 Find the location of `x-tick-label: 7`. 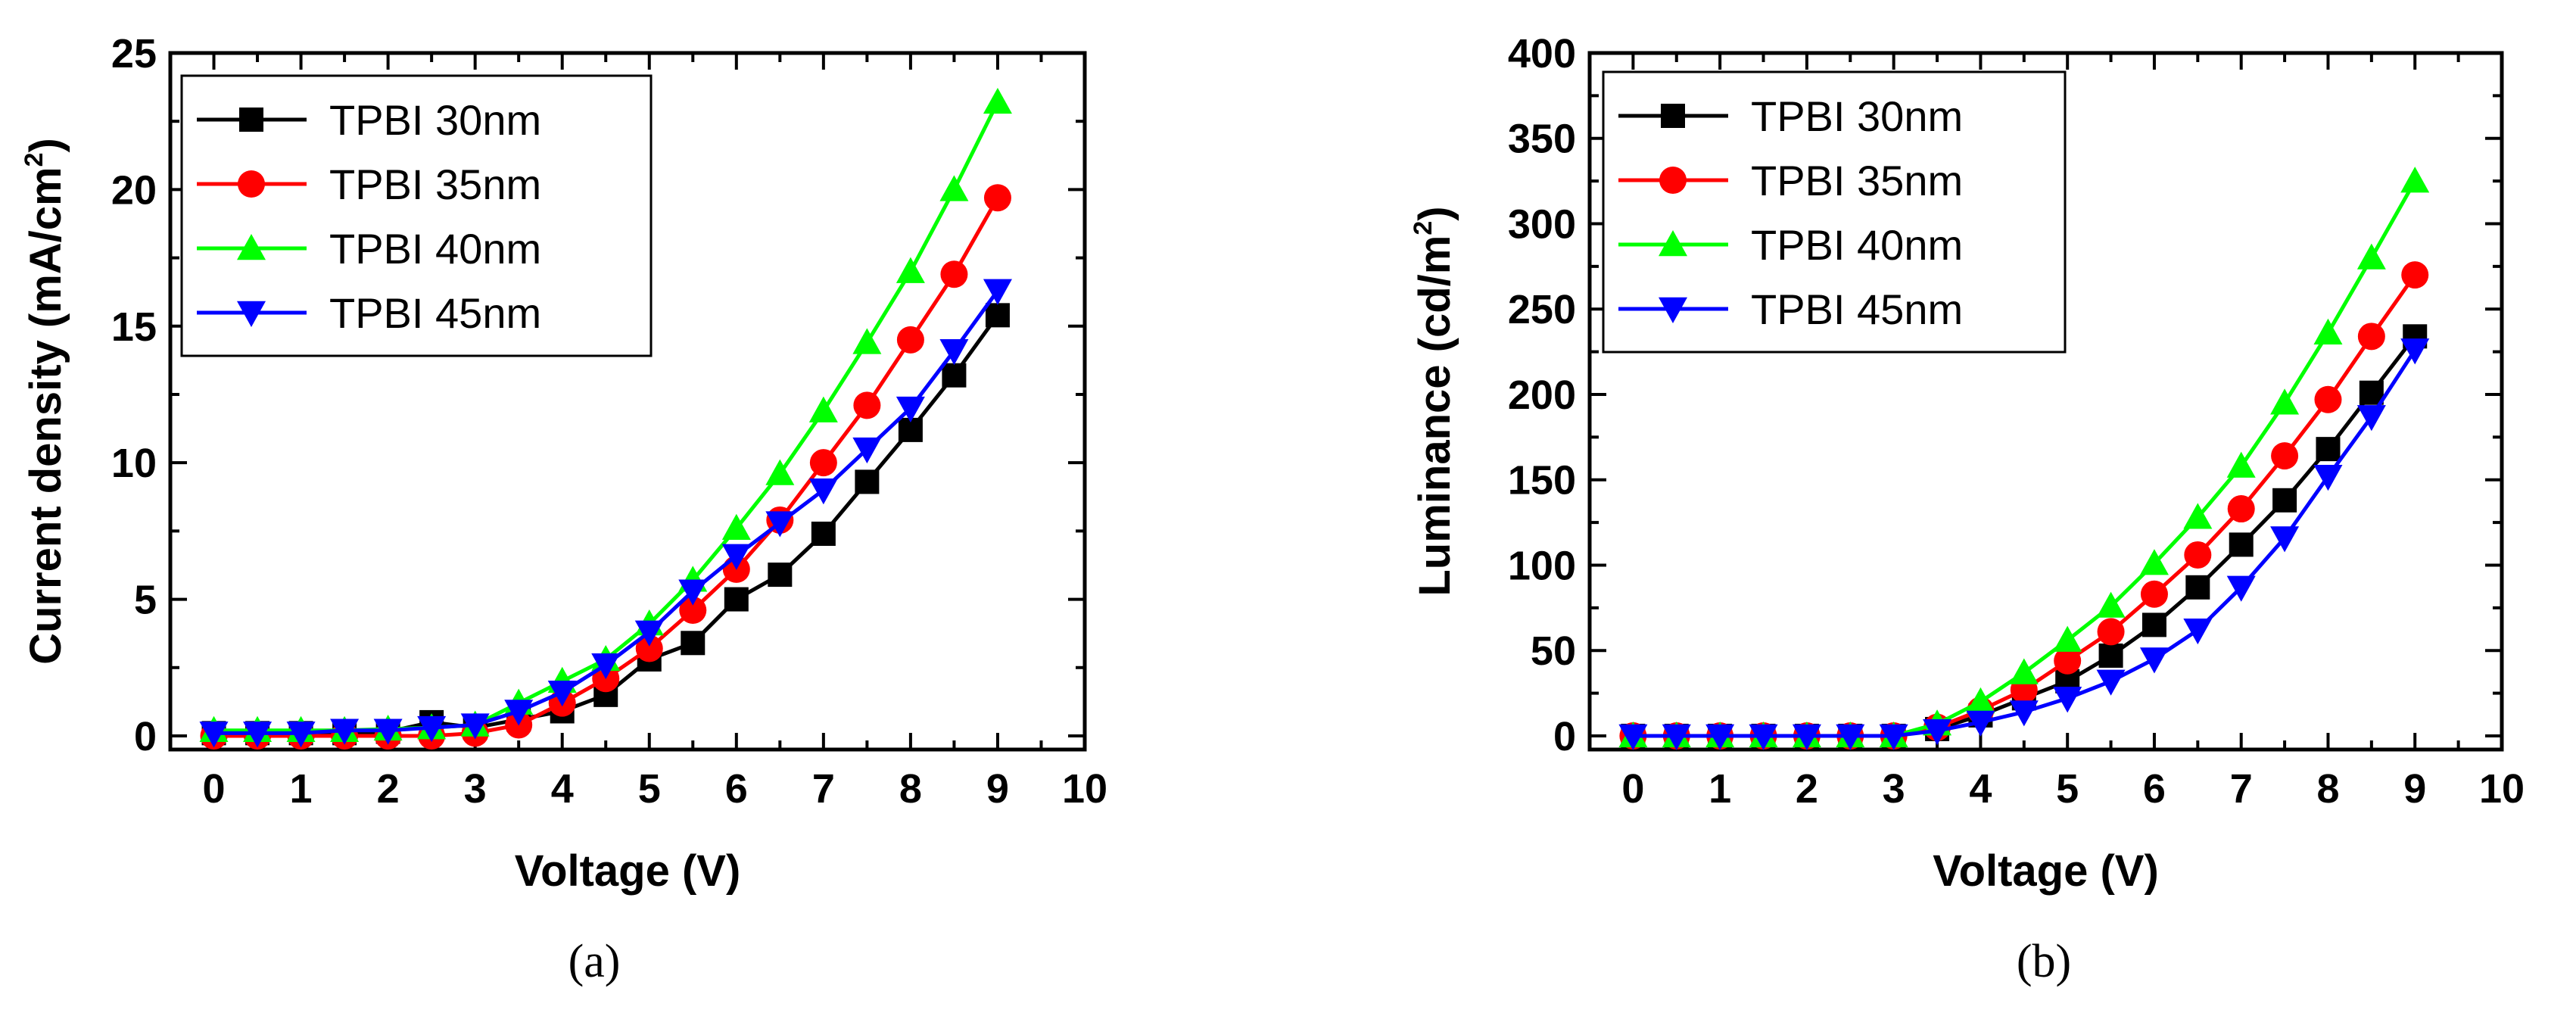

x-tick-label: 7 is located at coordinates (823, 789).